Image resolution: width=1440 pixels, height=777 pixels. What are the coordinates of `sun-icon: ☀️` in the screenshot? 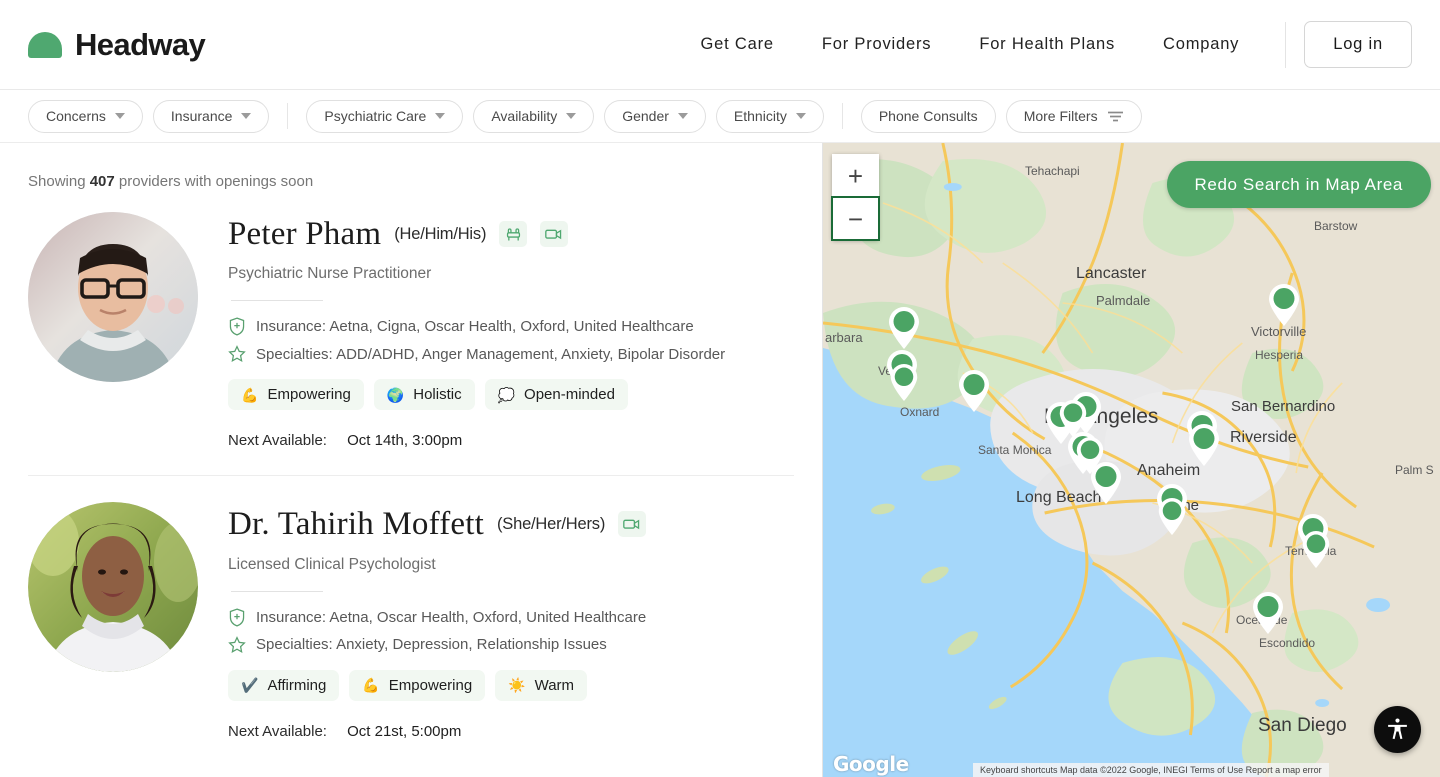 It's located at (517, 685).